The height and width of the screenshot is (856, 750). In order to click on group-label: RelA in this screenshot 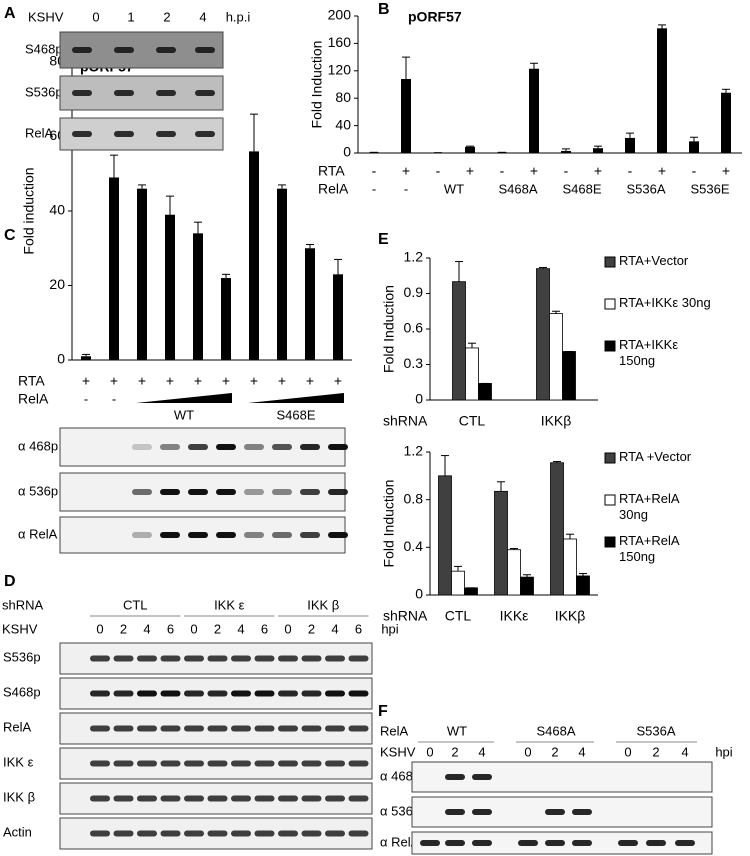, I will do `click(394, 730)`.